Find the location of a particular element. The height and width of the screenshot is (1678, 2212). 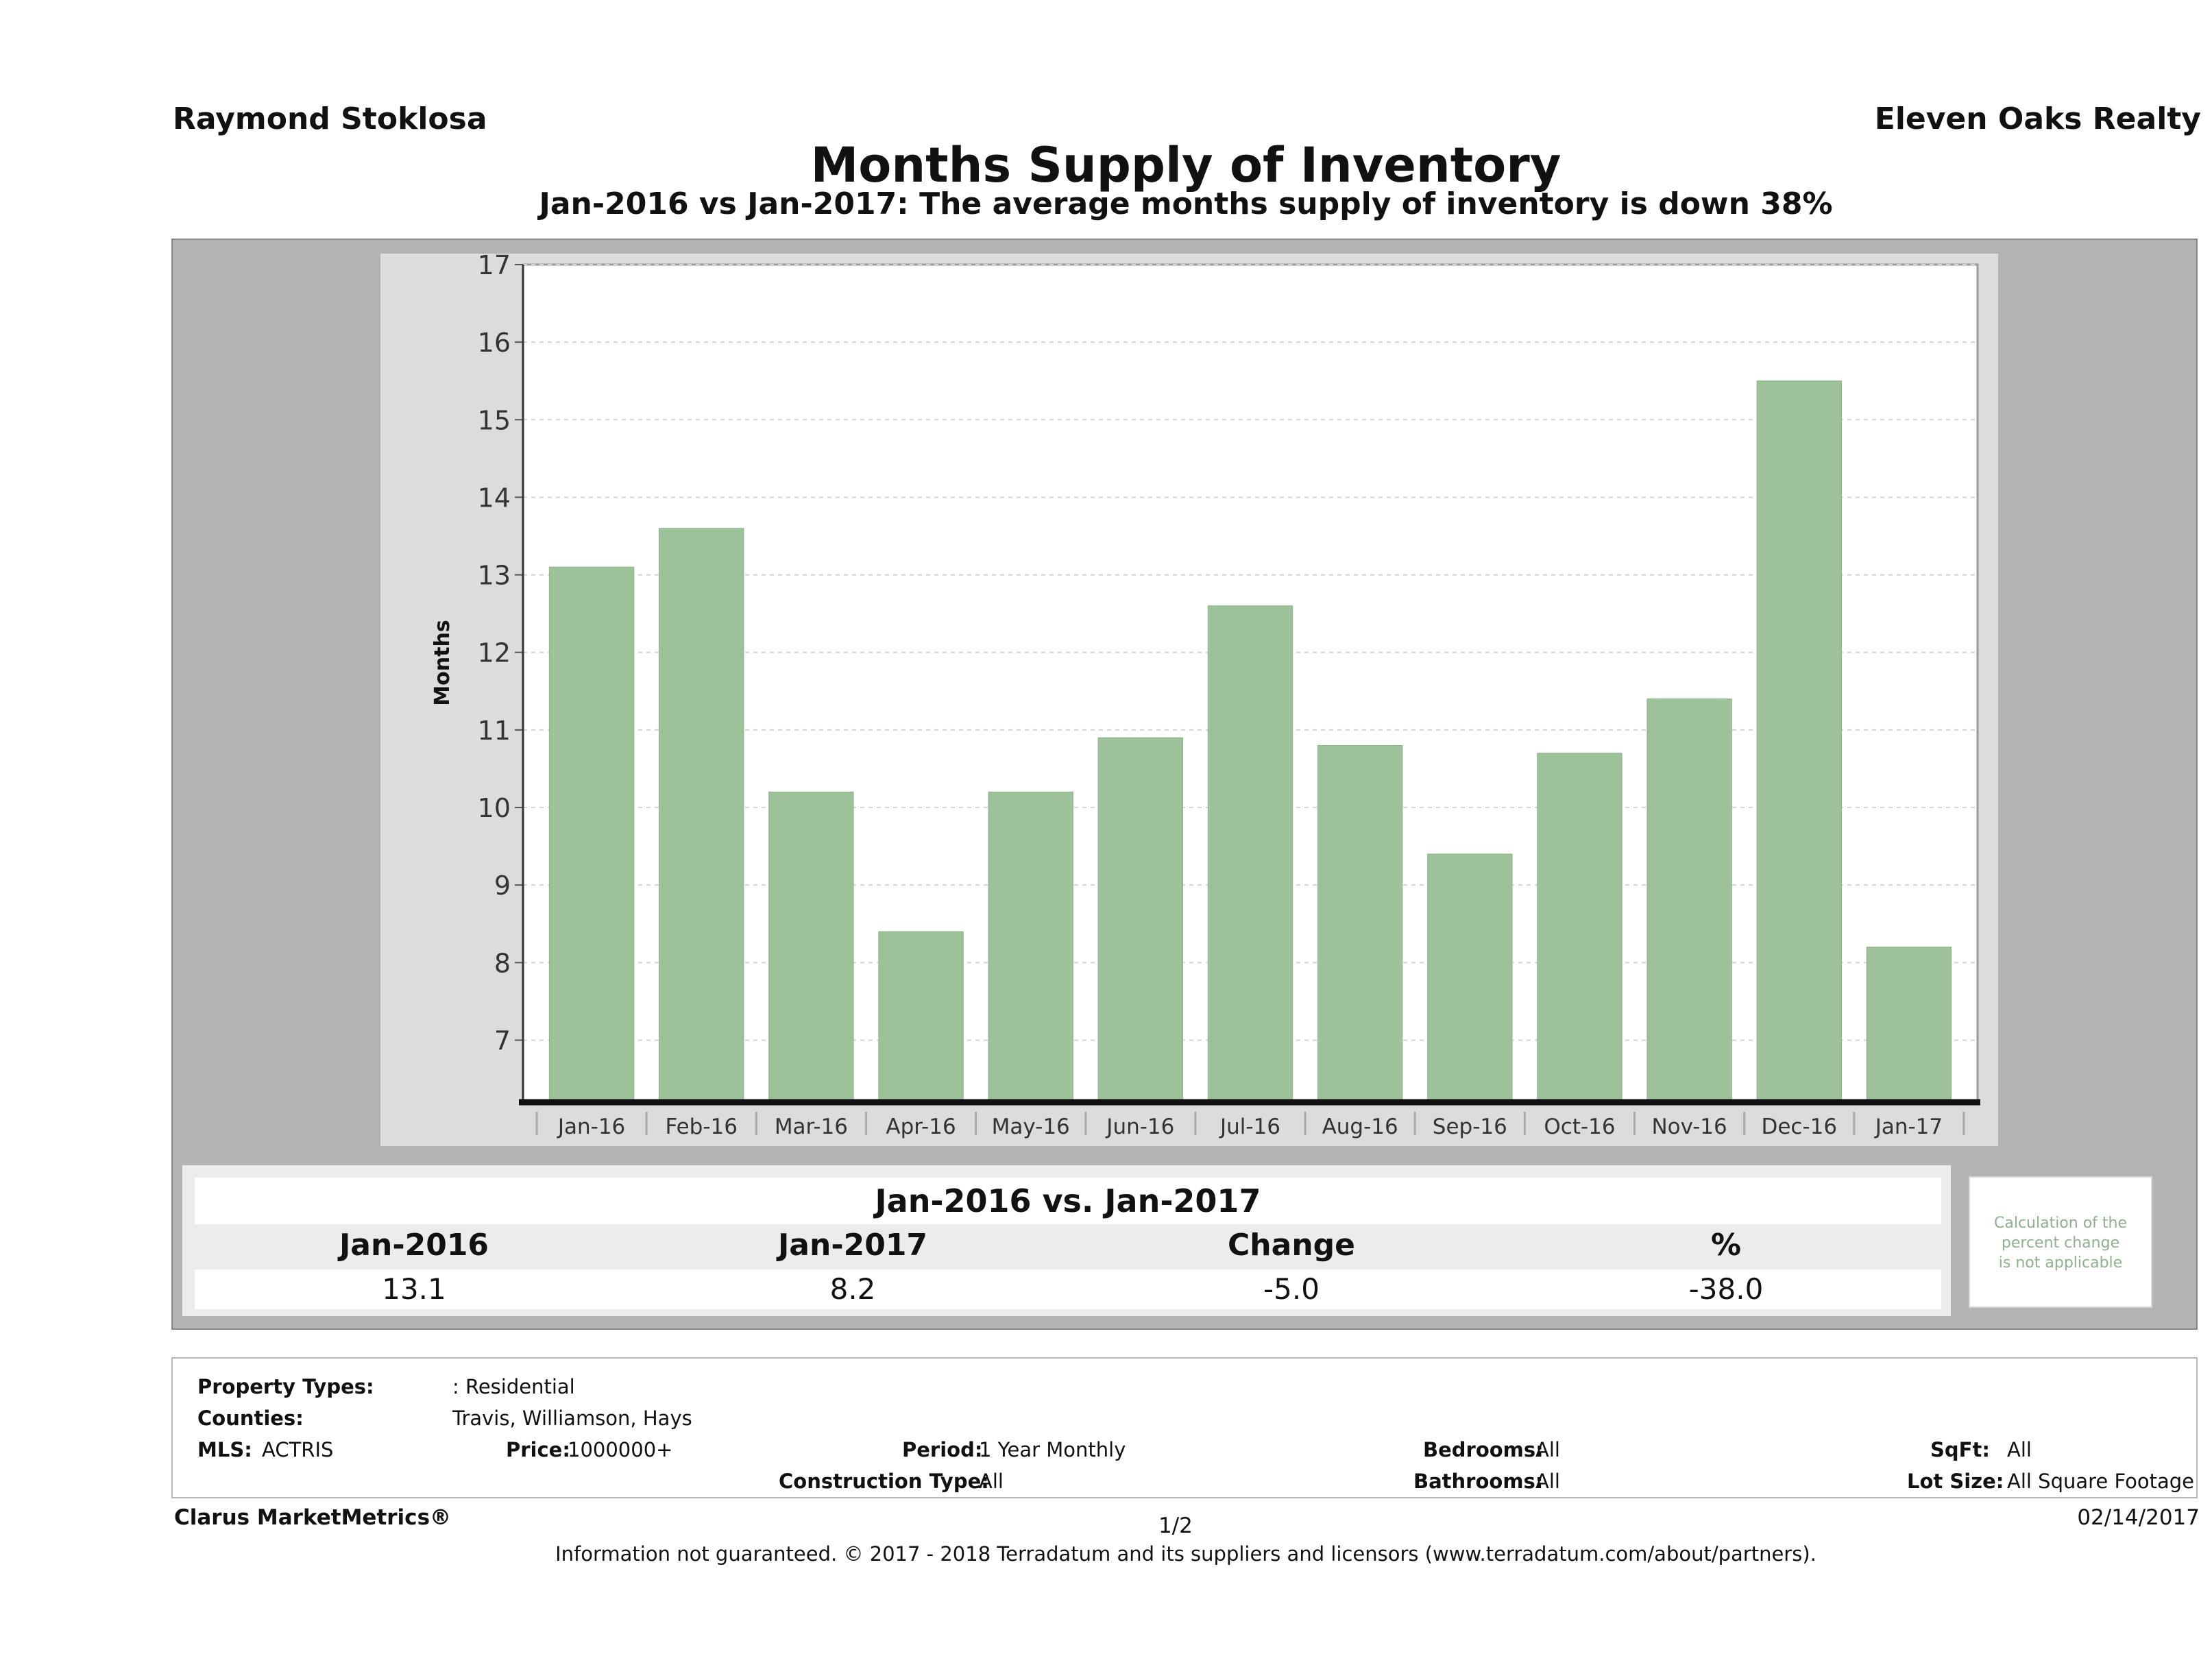

x-tick-label: Aug-16 is located at coordinates (1360, 1127).